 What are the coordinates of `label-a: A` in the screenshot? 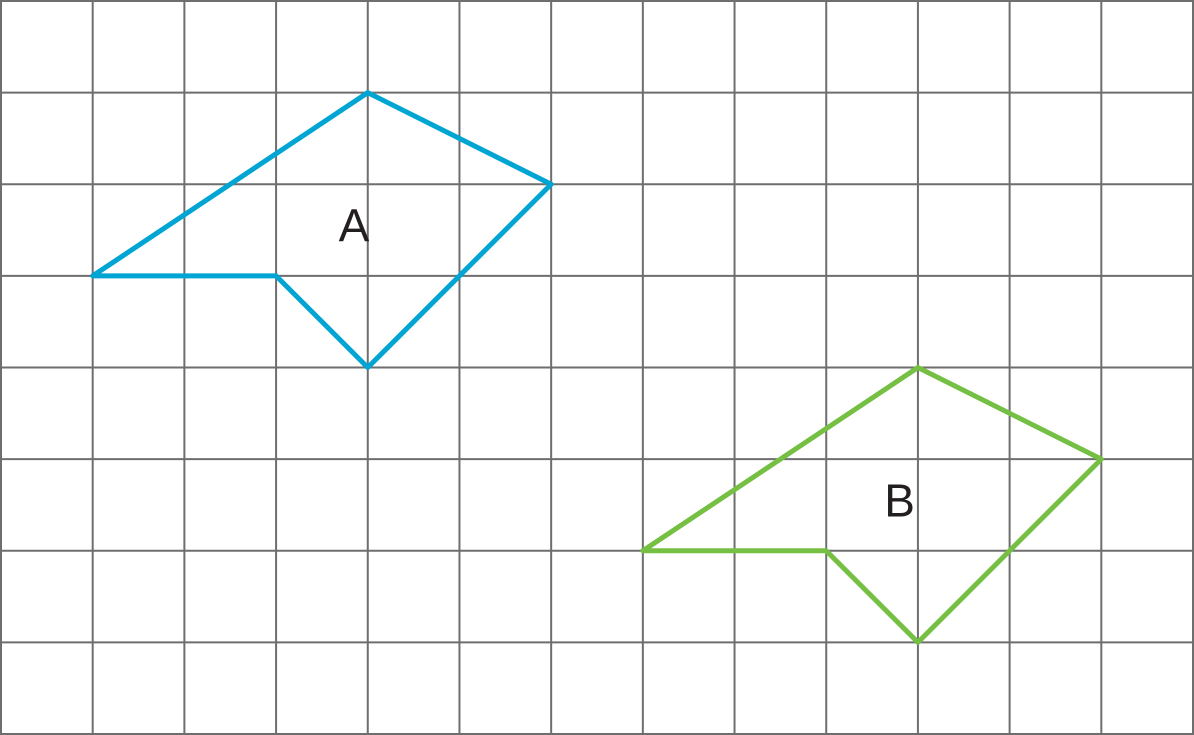 It's located at (354, 225).